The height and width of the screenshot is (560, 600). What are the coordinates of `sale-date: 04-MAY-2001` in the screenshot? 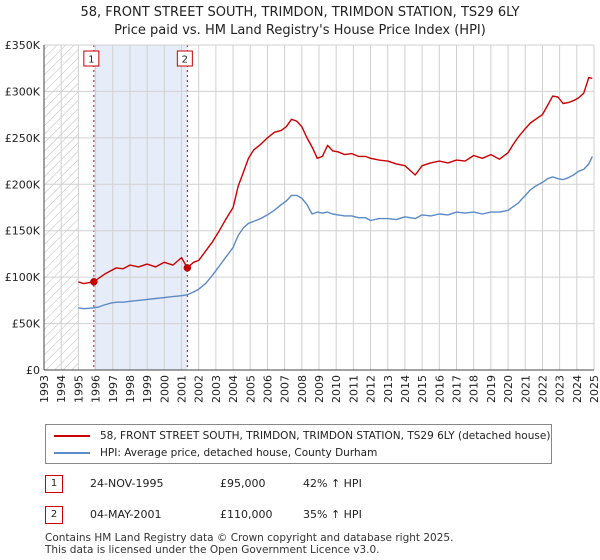 It's located at (126, 514).